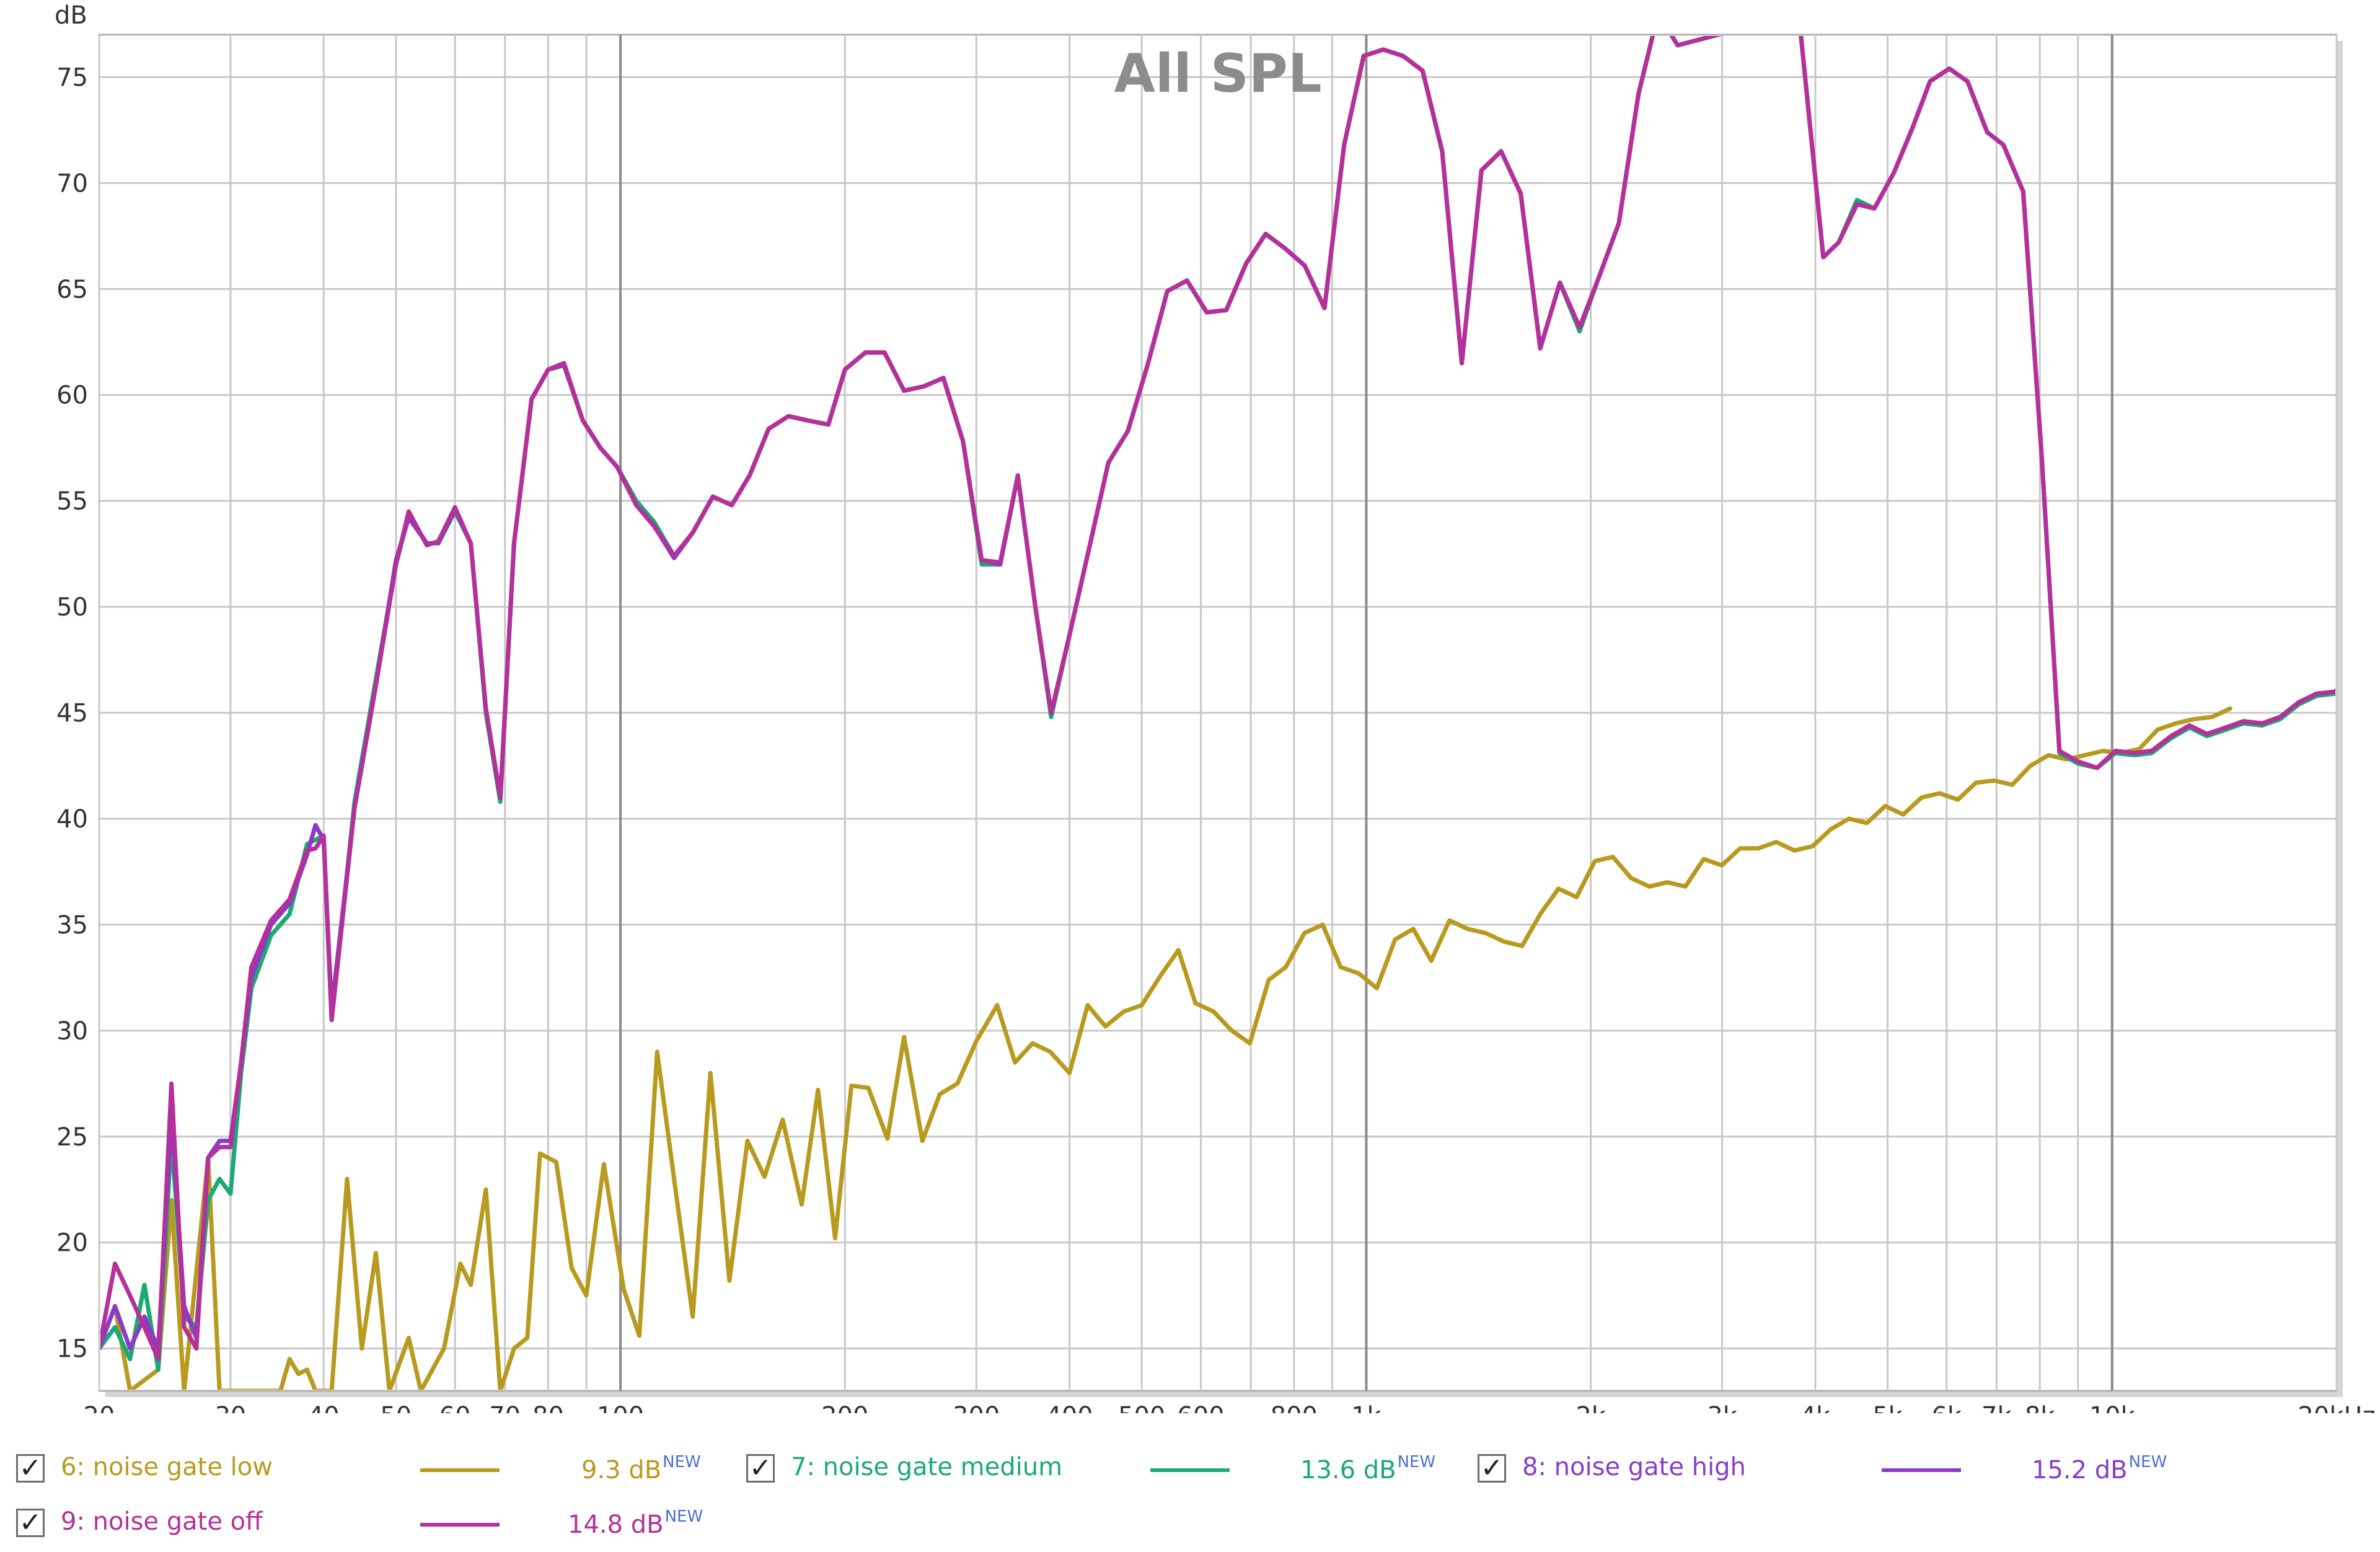 The image size is (2380, 1552). I want to click on y-tick-label: 60, so click(72, 395).